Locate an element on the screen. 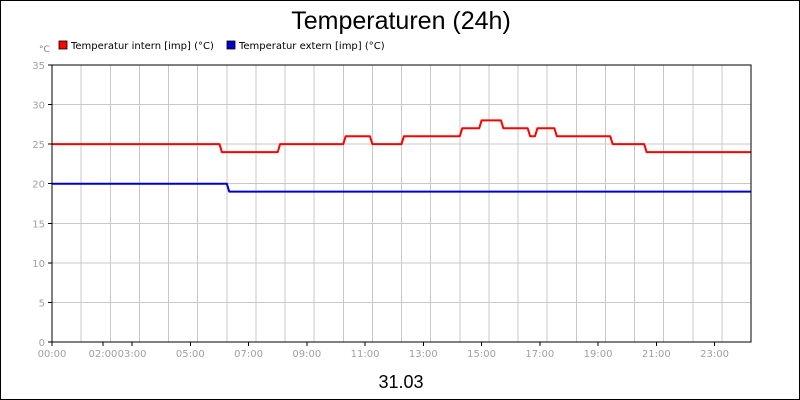 The height and width of the screenshot is (400, 800). x-tick-label: 17:00 is located at coordinates (539, 354).